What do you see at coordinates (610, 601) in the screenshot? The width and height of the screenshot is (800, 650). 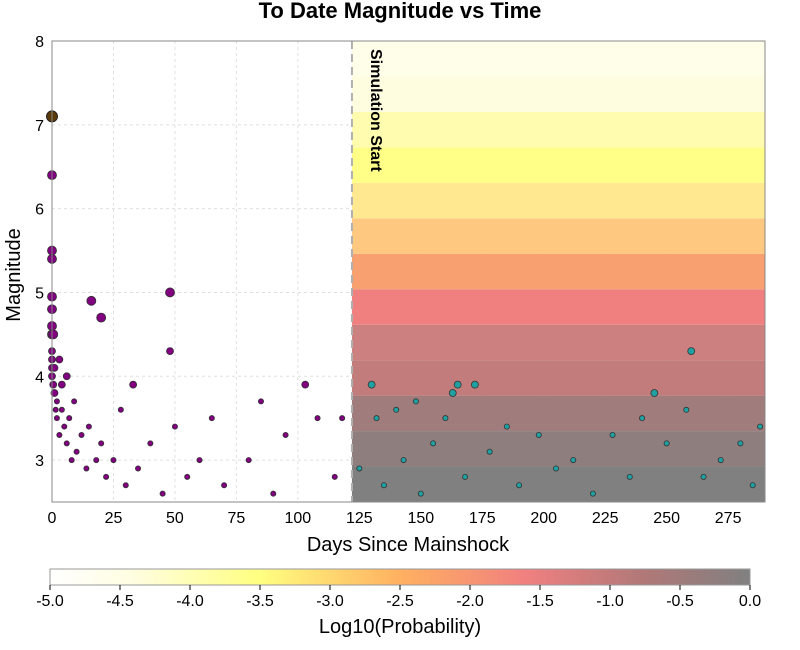 I see `colorbar-tick-label: -1.0` at bounding box center [610, 601].